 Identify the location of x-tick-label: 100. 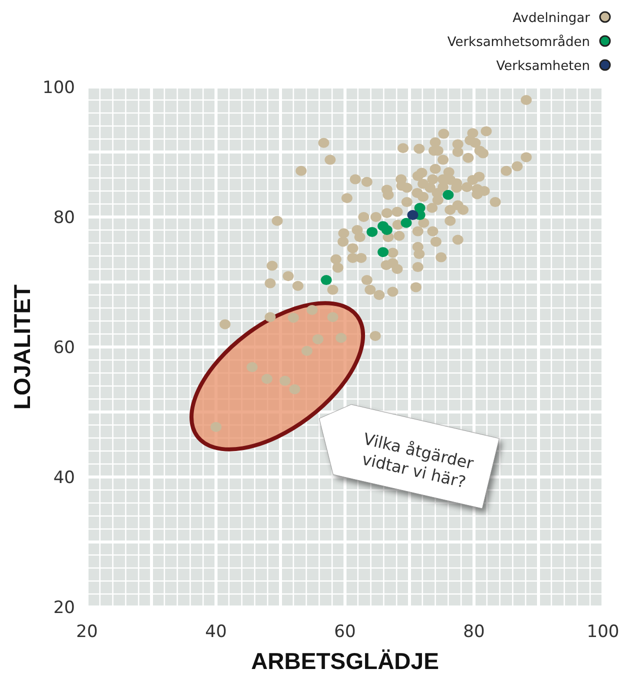
(603, 632).